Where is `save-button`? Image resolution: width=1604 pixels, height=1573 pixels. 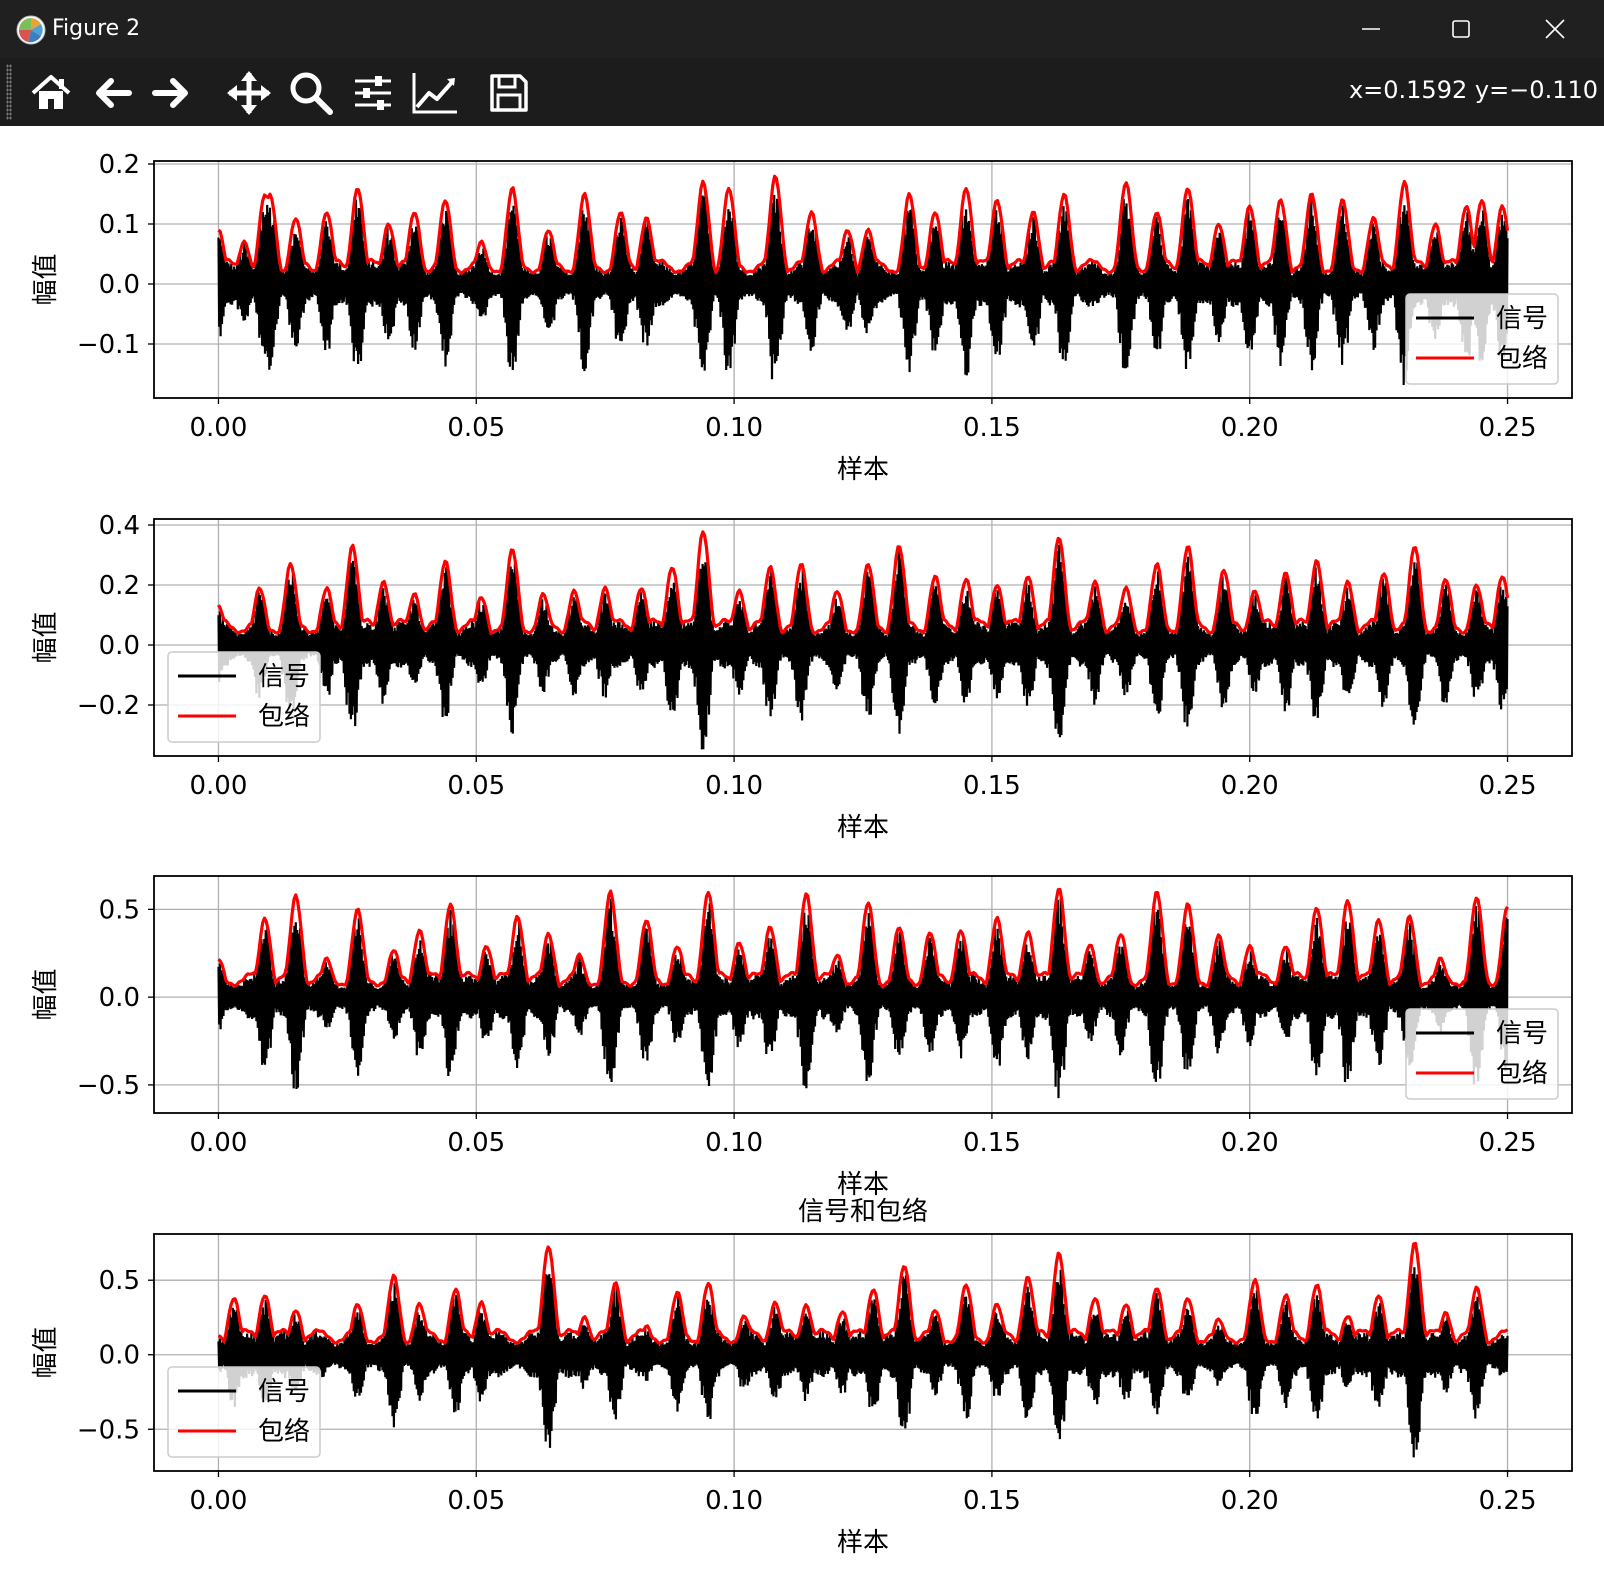 save-button is located at coordinates (509, 93).